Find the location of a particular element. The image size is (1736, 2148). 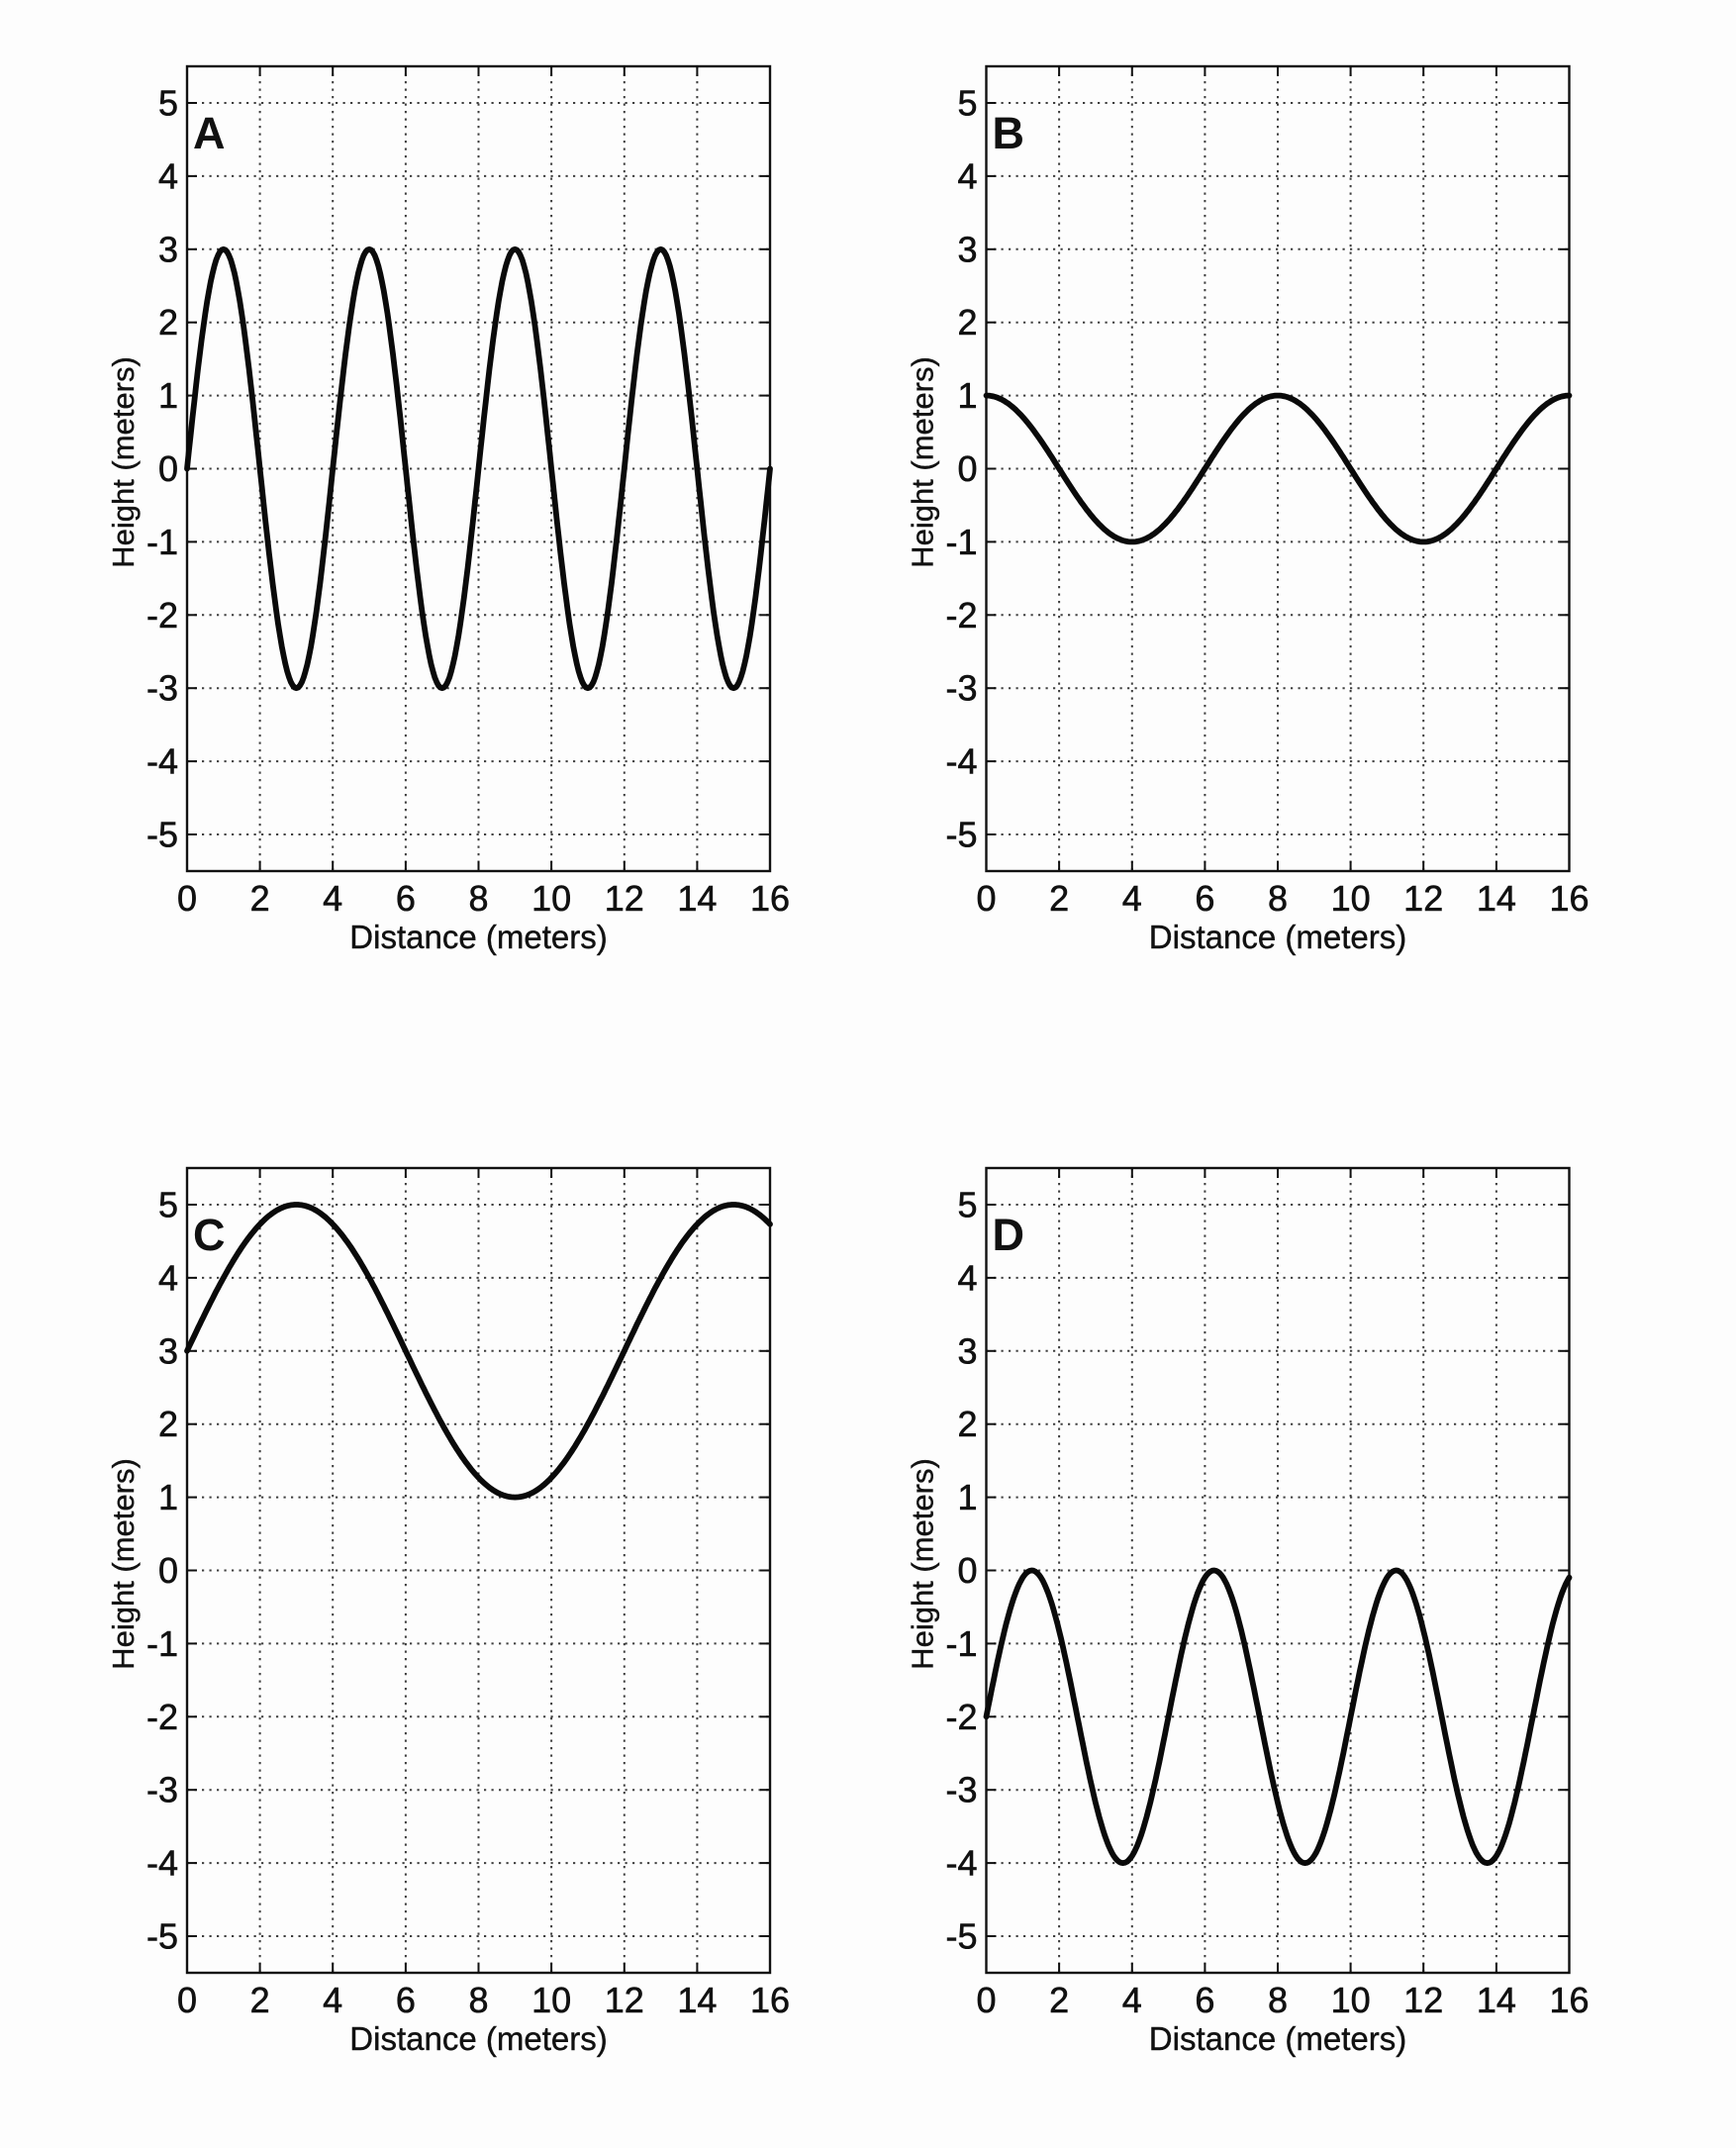

svg-text: B is located at coordinates (1009, 133).